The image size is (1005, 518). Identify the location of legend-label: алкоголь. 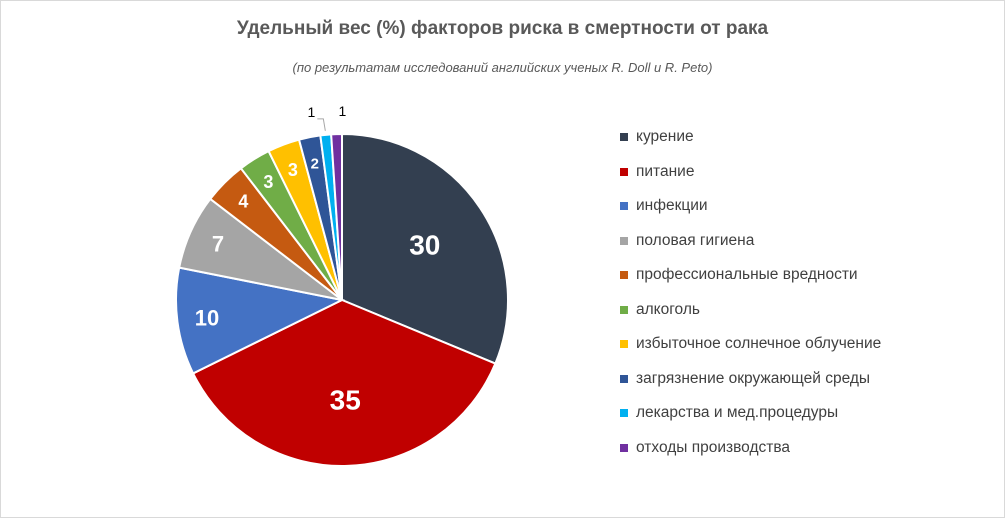
(668, 309).